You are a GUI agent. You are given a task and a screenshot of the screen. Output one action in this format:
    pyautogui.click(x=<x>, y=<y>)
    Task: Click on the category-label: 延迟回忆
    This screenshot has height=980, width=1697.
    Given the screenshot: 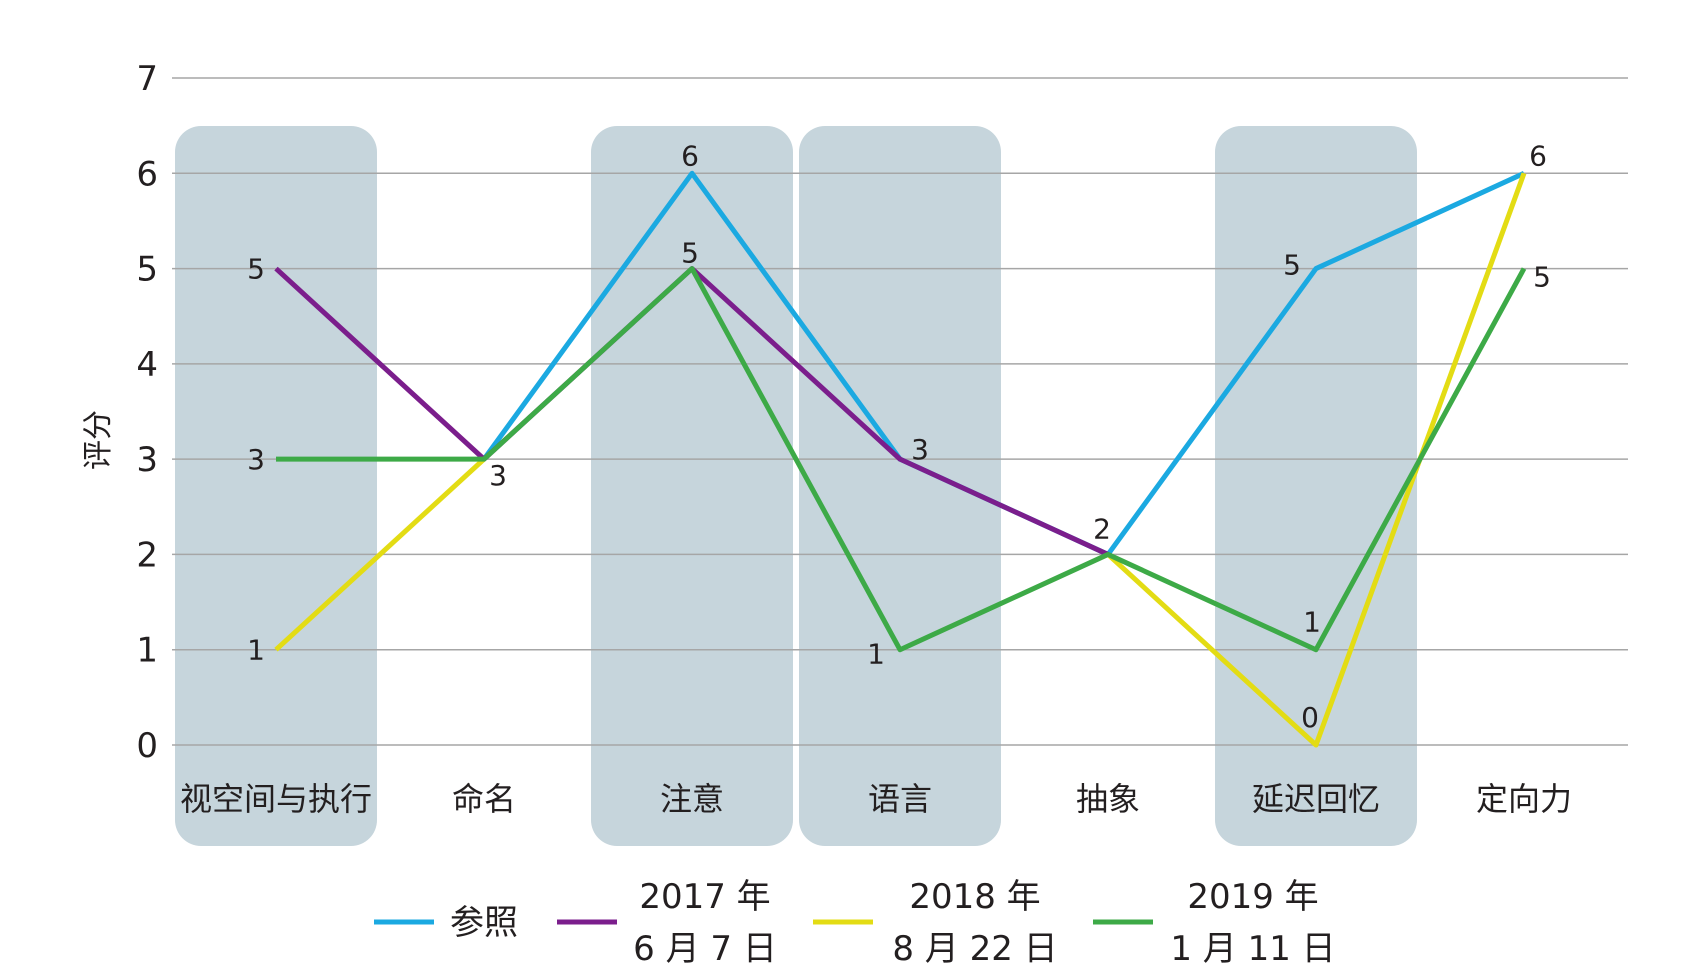 What is the action you would take?
    pyautogui.click(x=1316, y=799)
    